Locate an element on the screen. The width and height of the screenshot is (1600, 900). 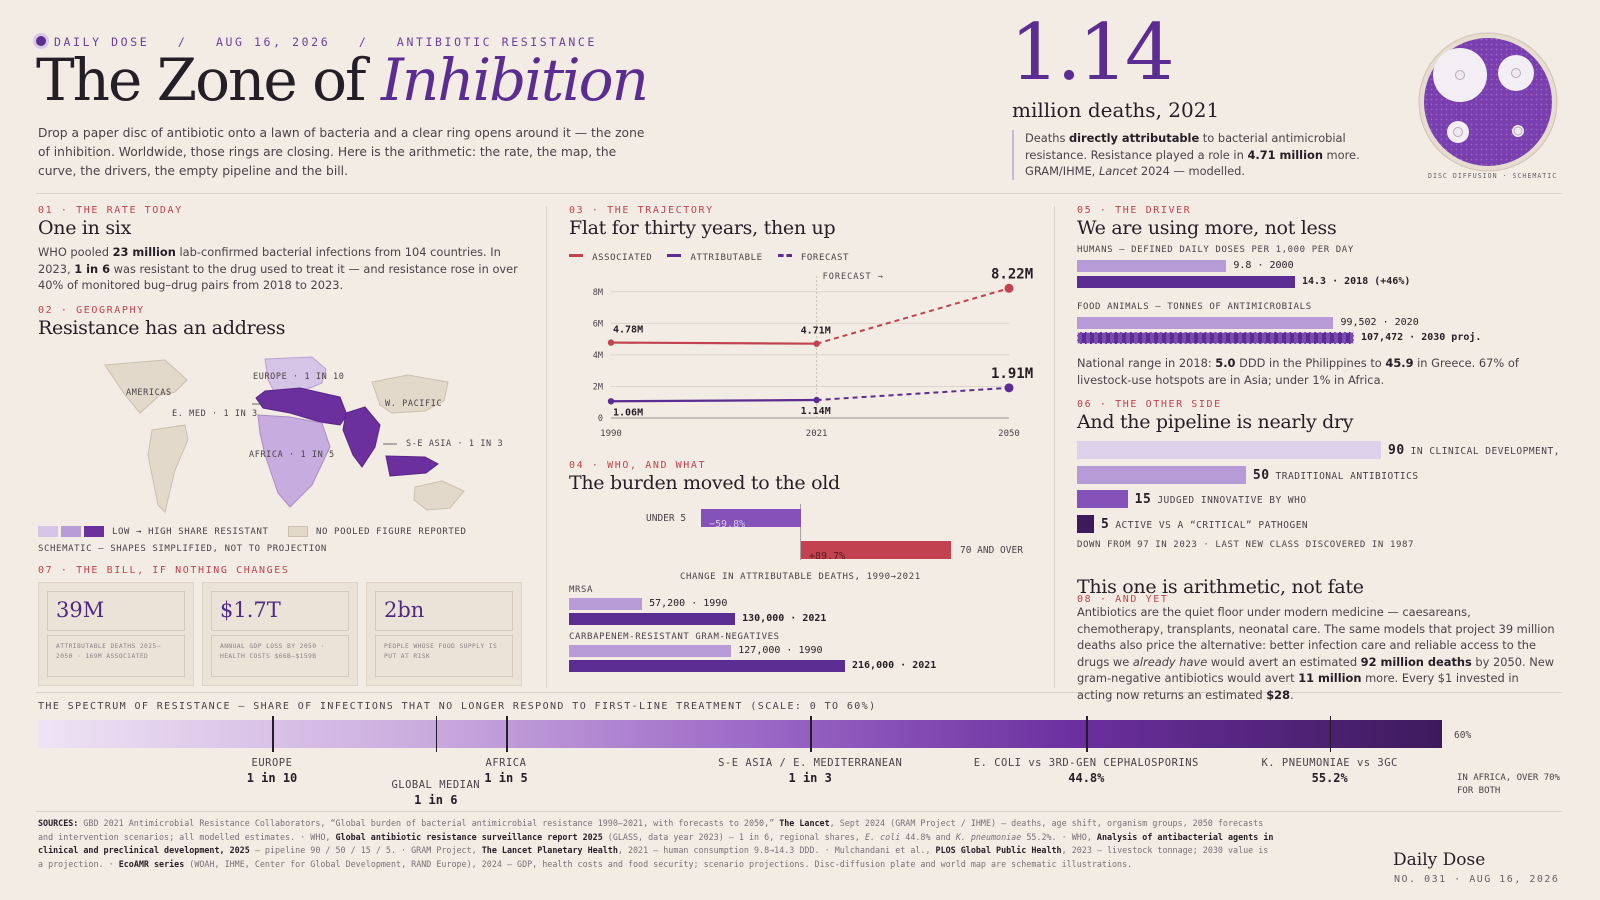
mrsa-1990-bar is located at coordinates (606, 604).